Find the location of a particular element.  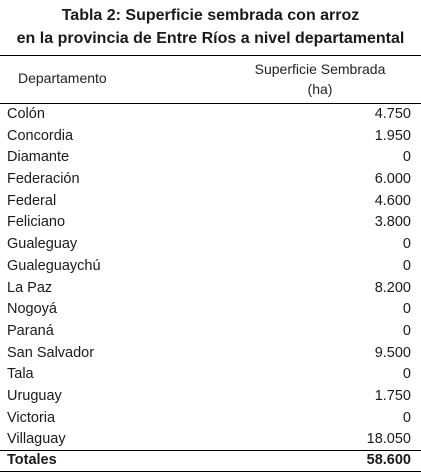

row-superficie: 4.750 is located at coordinates (392, 114).